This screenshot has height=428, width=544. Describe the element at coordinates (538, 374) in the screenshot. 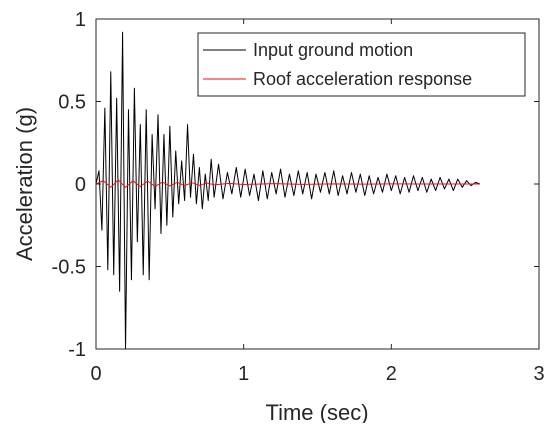

I see `x-tick-label: 3` at that location.